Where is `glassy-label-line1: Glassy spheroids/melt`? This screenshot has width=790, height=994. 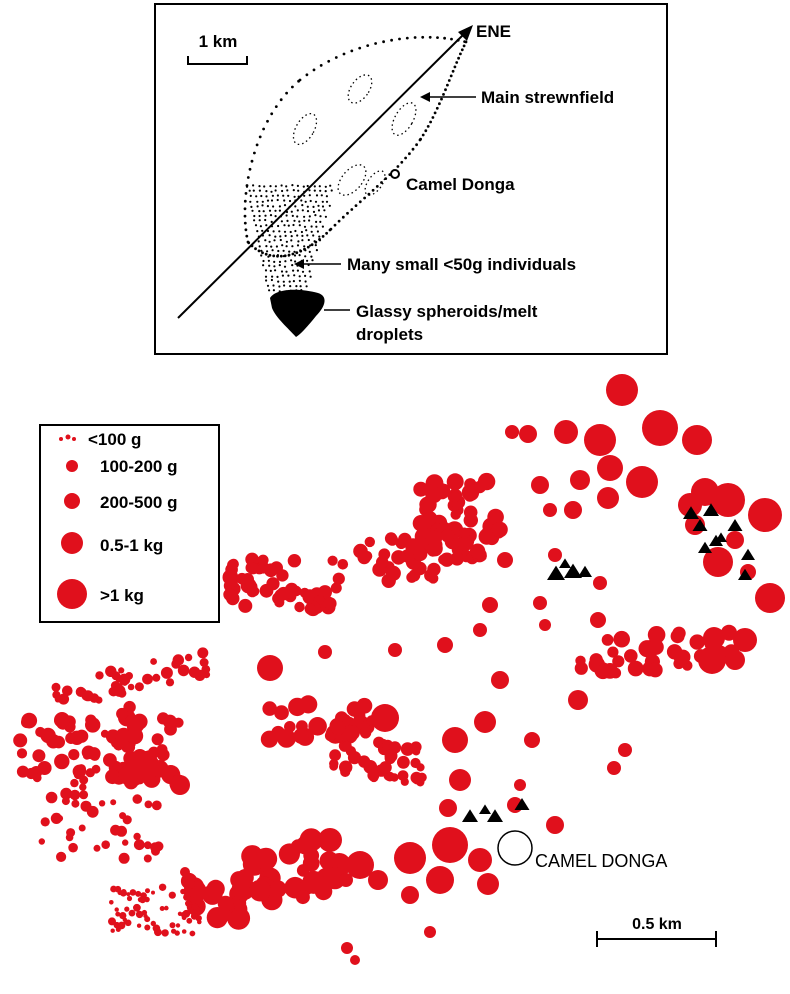
glassy-label-line1: Glassy spheroids/melt is located at coordinates (447, 311).